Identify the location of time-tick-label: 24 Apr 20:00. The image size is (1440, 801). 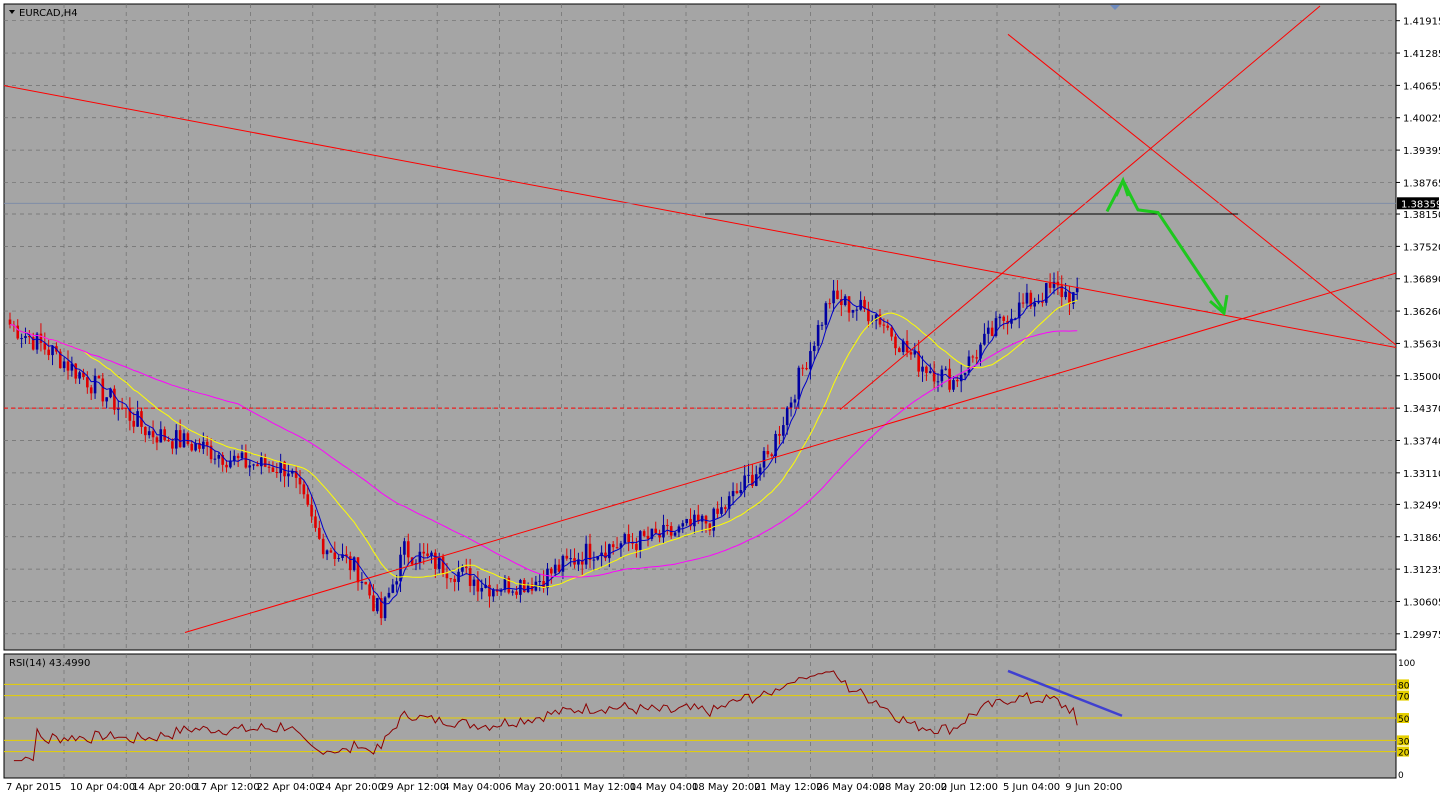
(351, 787).